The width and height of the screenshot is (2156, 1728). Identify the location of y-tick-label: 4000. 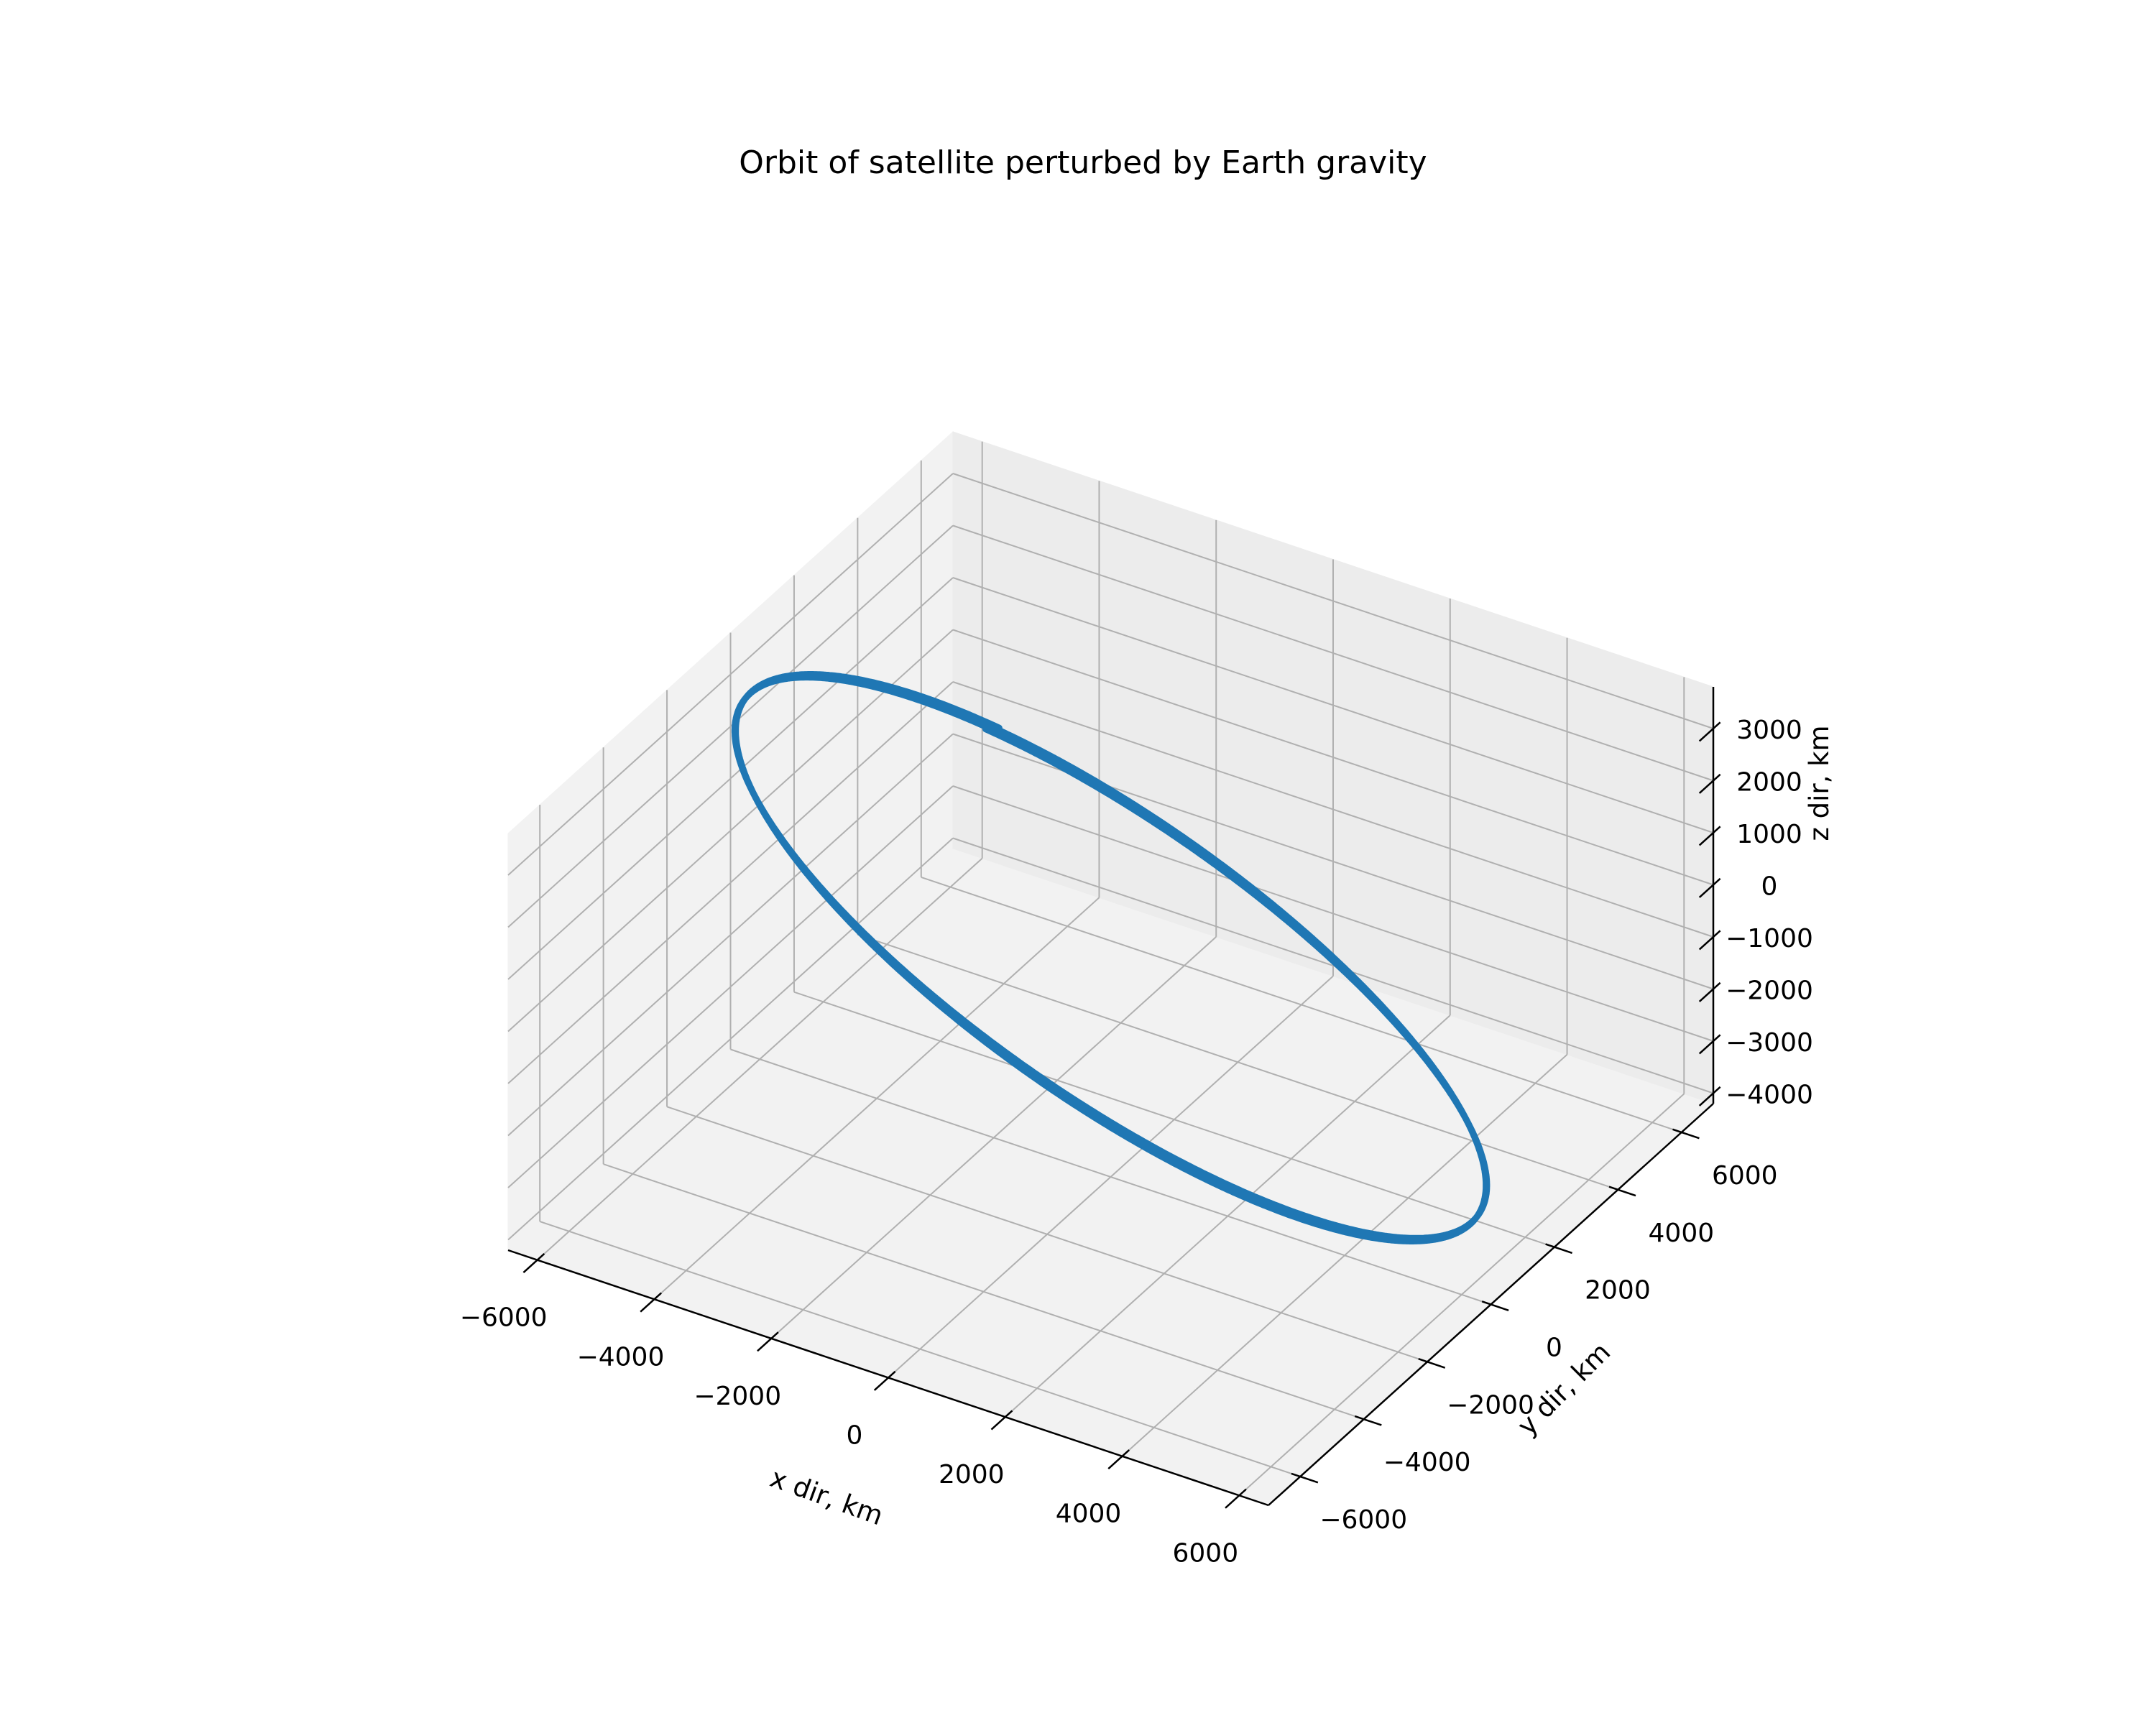
(1682, 1234).